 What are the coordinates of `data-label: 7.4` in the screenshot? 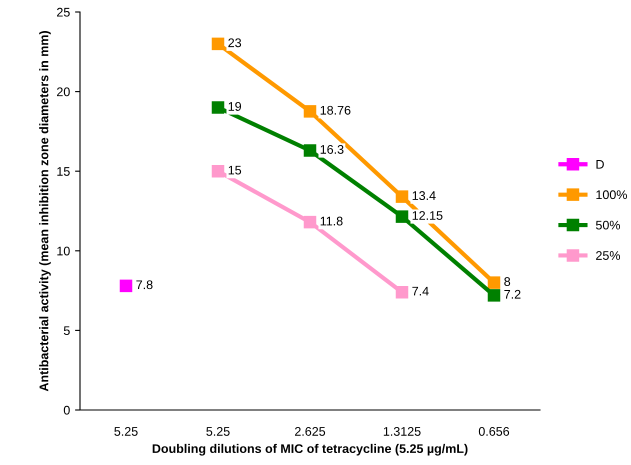 It's located at (420, 291).